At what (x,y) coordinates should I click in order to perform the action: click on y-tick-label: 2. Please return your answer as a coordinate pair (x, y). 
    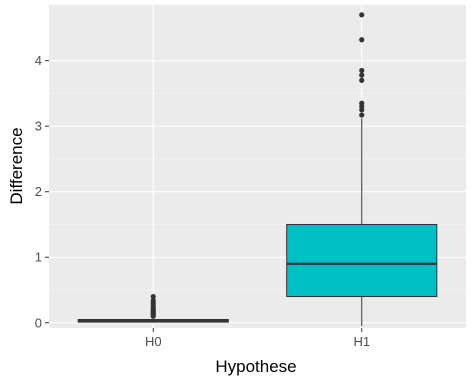
    Looking at the image, I should click on (38, 191).